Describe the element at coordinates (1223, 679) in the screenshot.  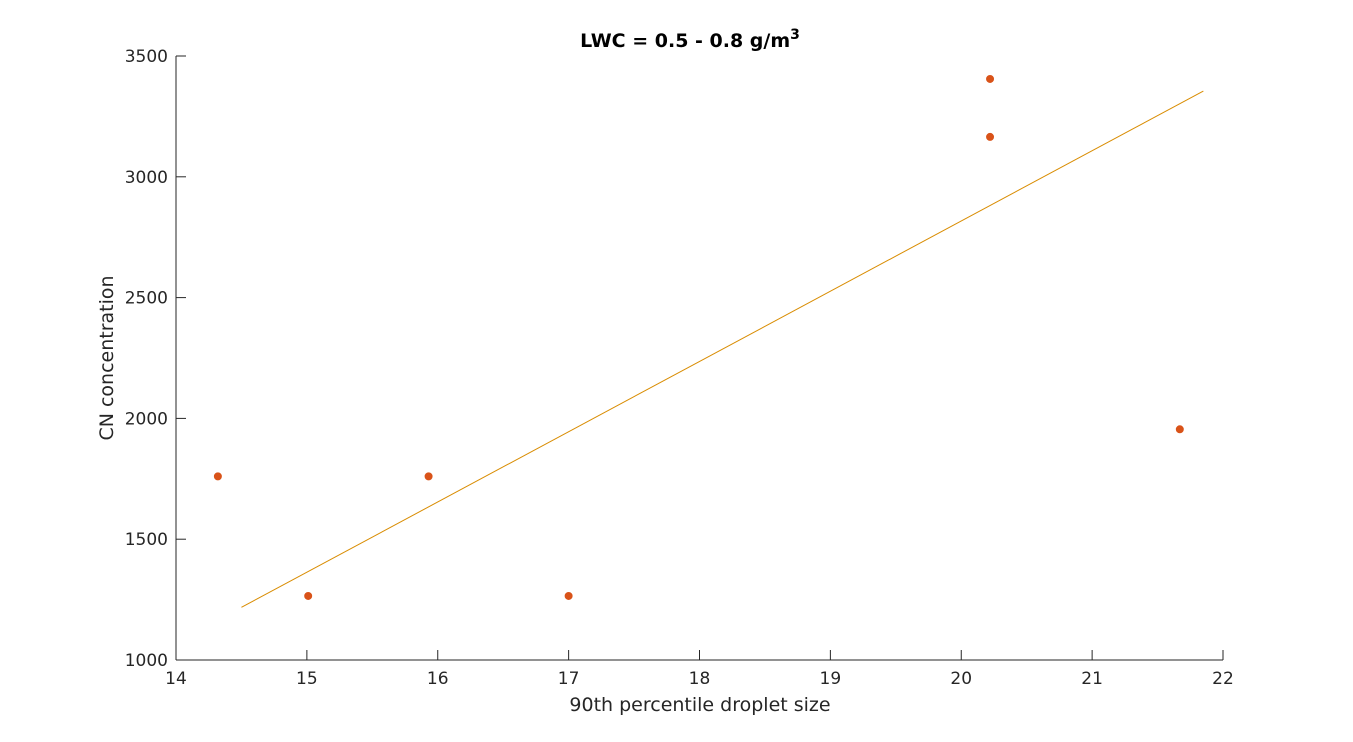
I see `x-tick-label: 22` at that location.